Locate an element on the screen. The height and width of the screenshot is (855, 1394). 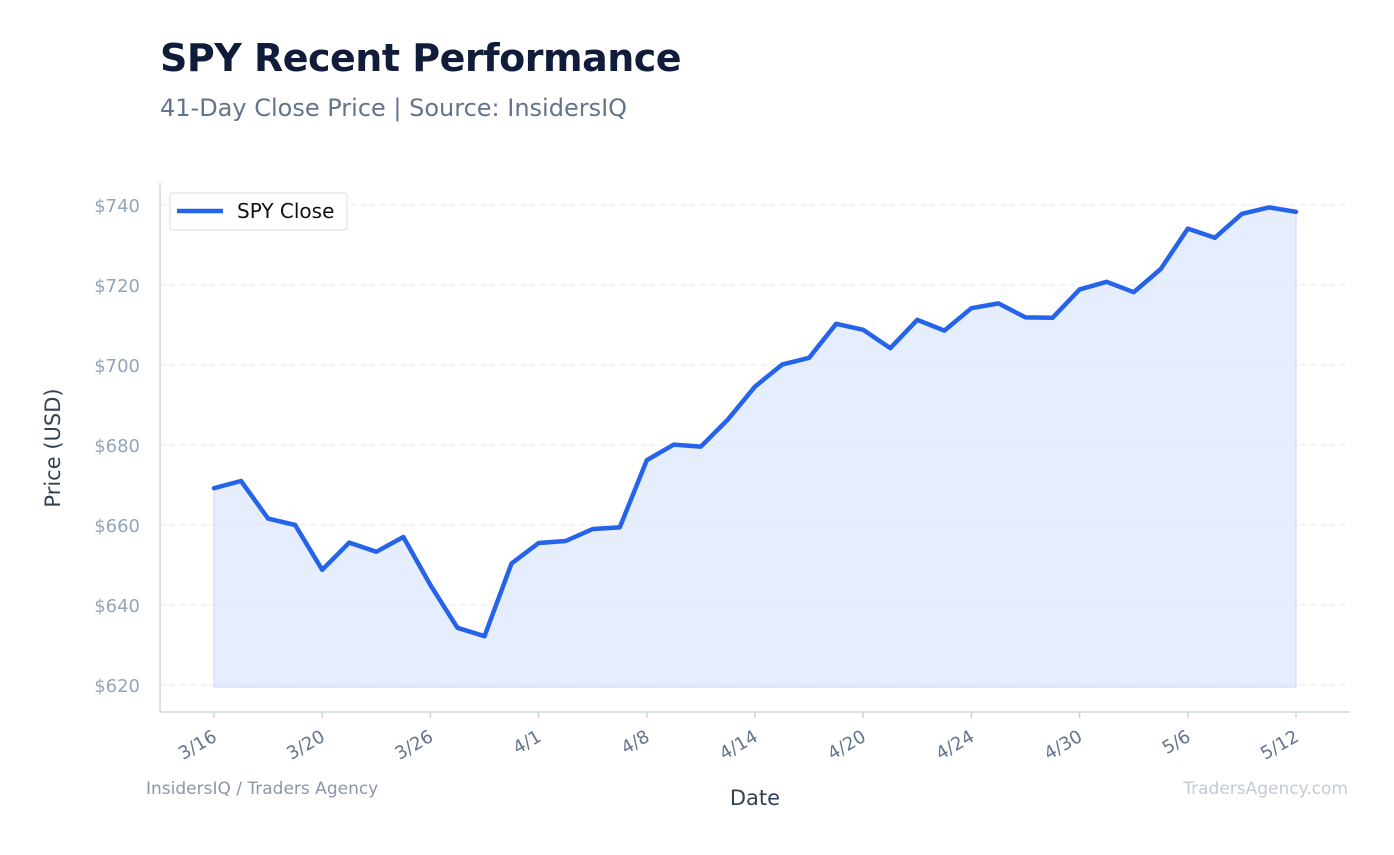
chart-title: SPY Recent Performance is located at coordinates (421, 58).